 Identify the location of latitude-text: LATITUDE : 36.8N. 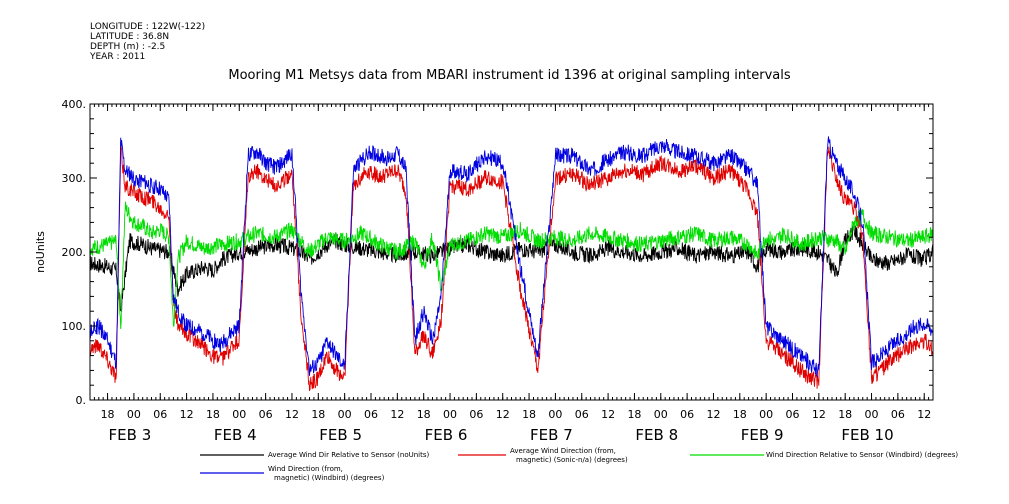
(130, 37).